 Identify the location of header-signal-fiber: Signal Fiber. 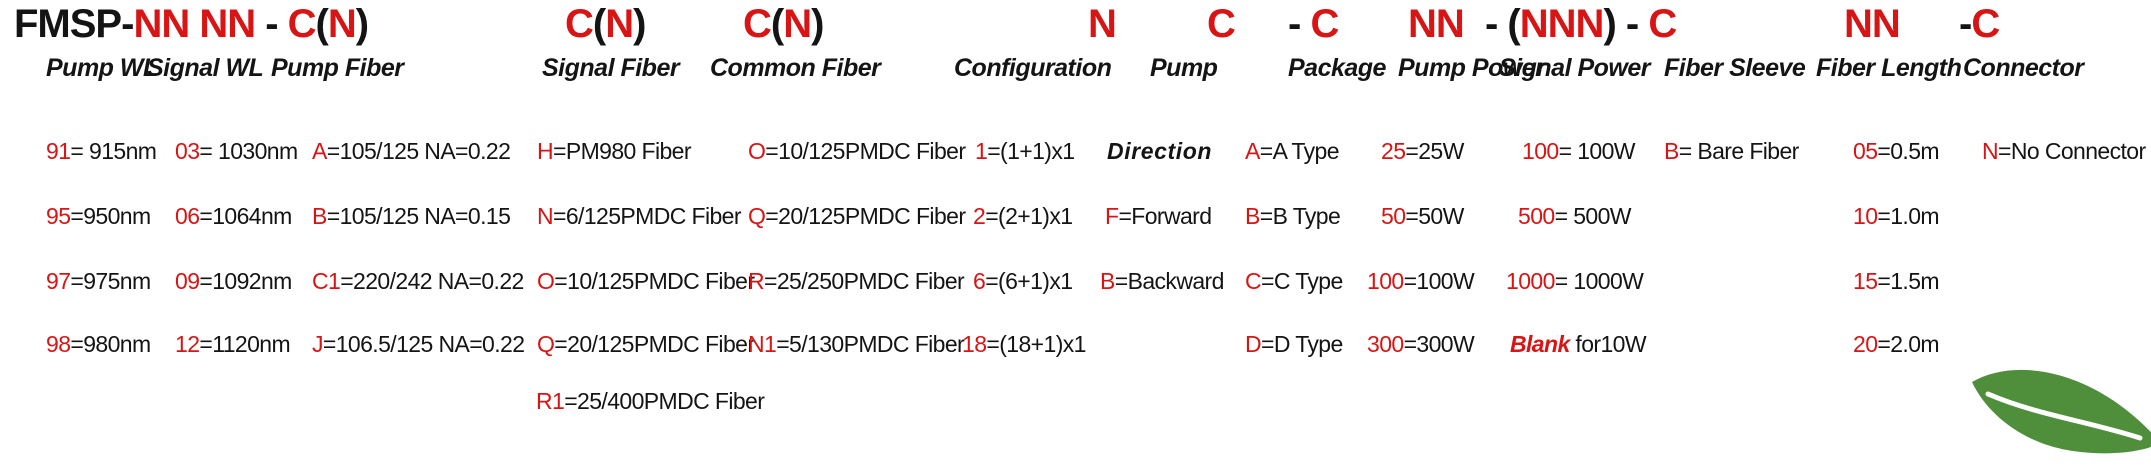
(611, 68).